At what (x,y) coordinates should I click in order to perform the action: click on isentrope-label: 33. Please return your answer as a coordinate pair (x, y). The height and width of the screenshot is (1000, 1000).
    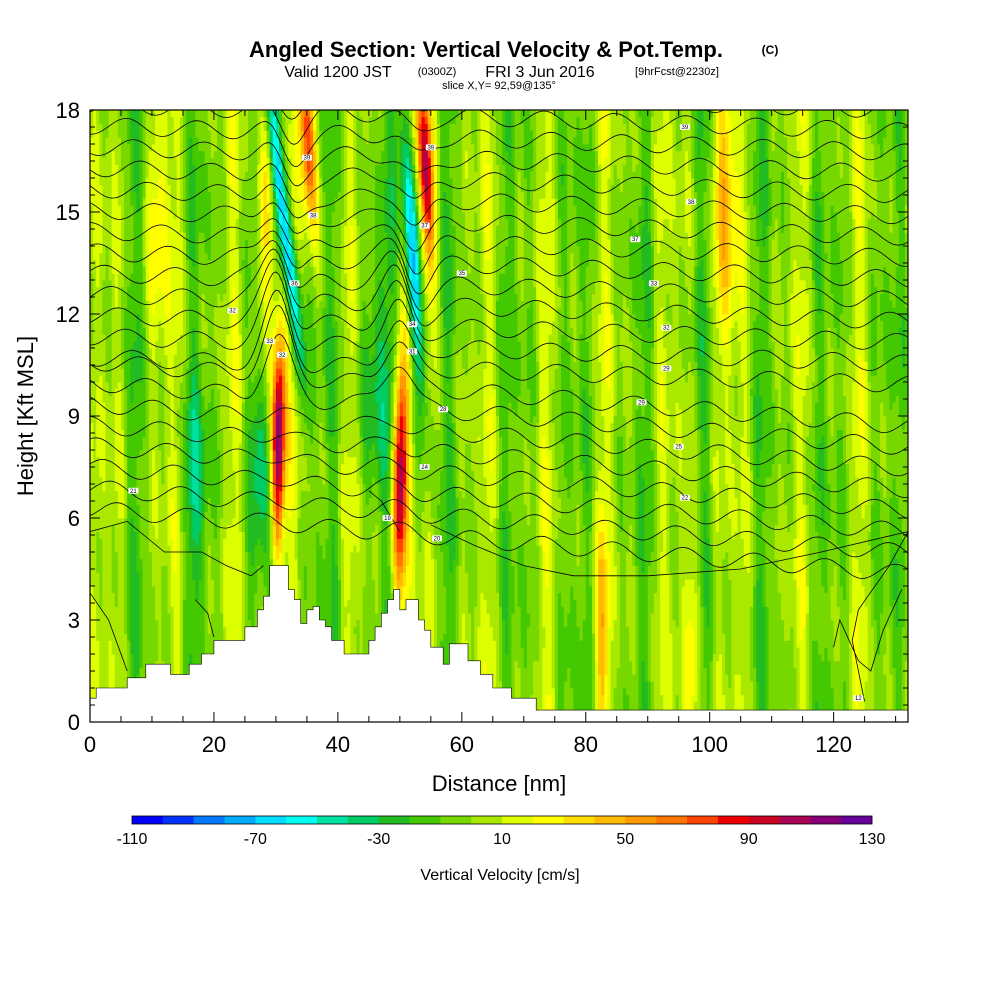
    Looking at the image, I should click on (653, 283).